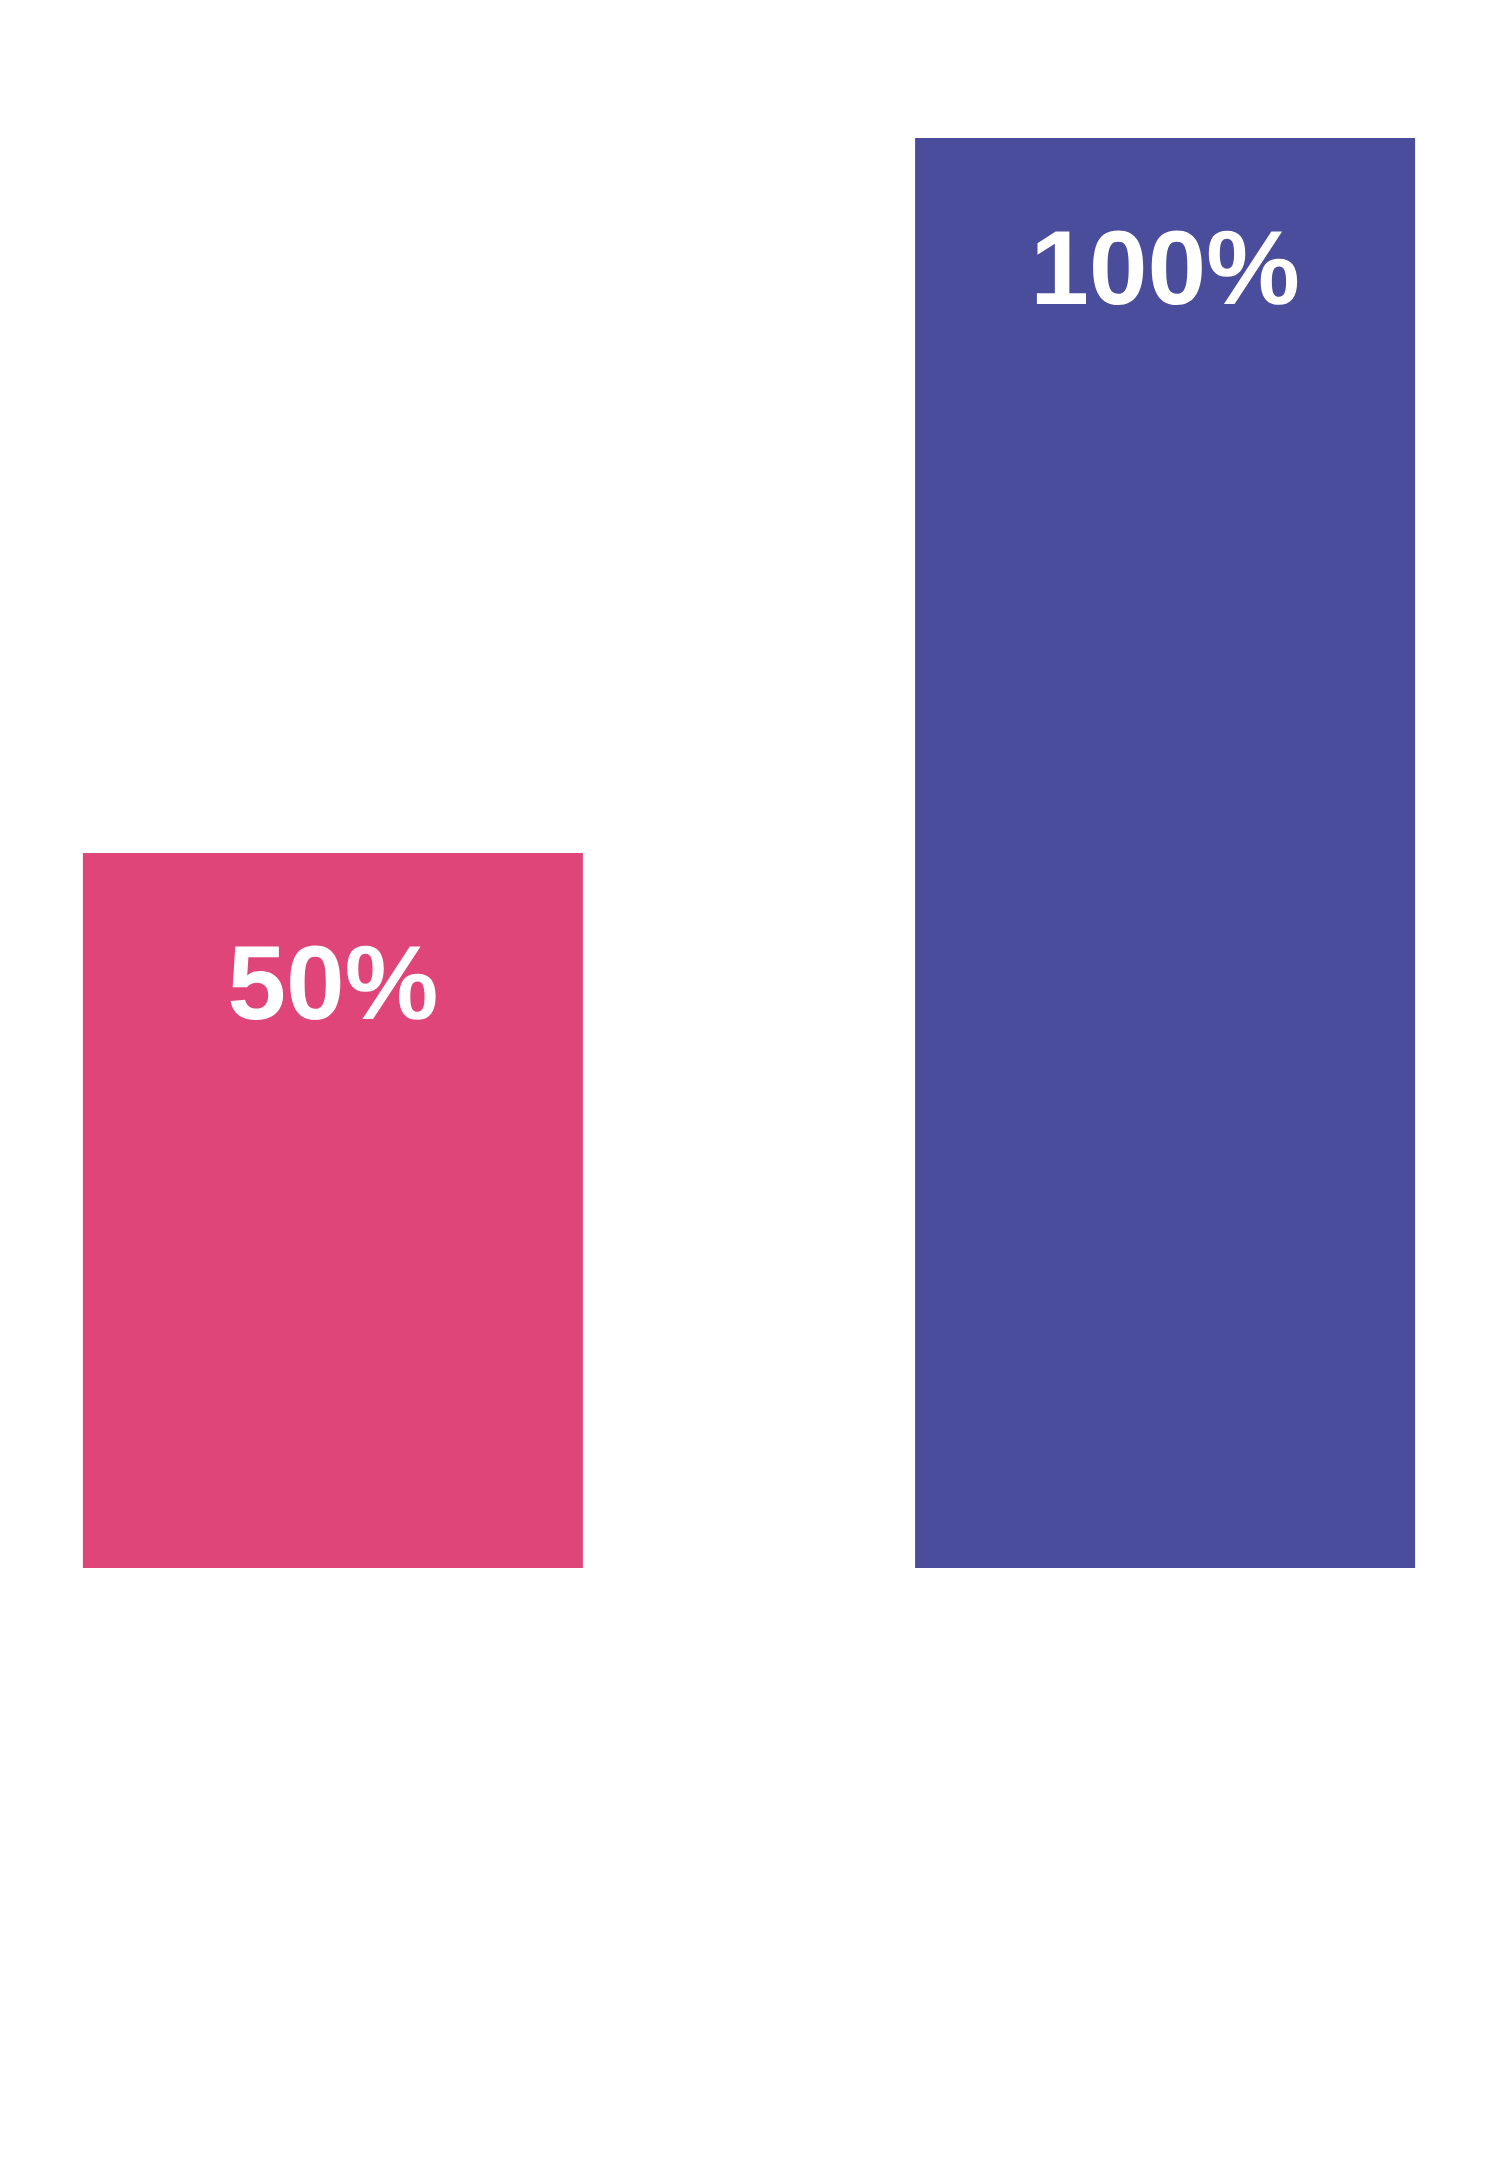  I want to click on data-label: 50%, so click(333, 983).